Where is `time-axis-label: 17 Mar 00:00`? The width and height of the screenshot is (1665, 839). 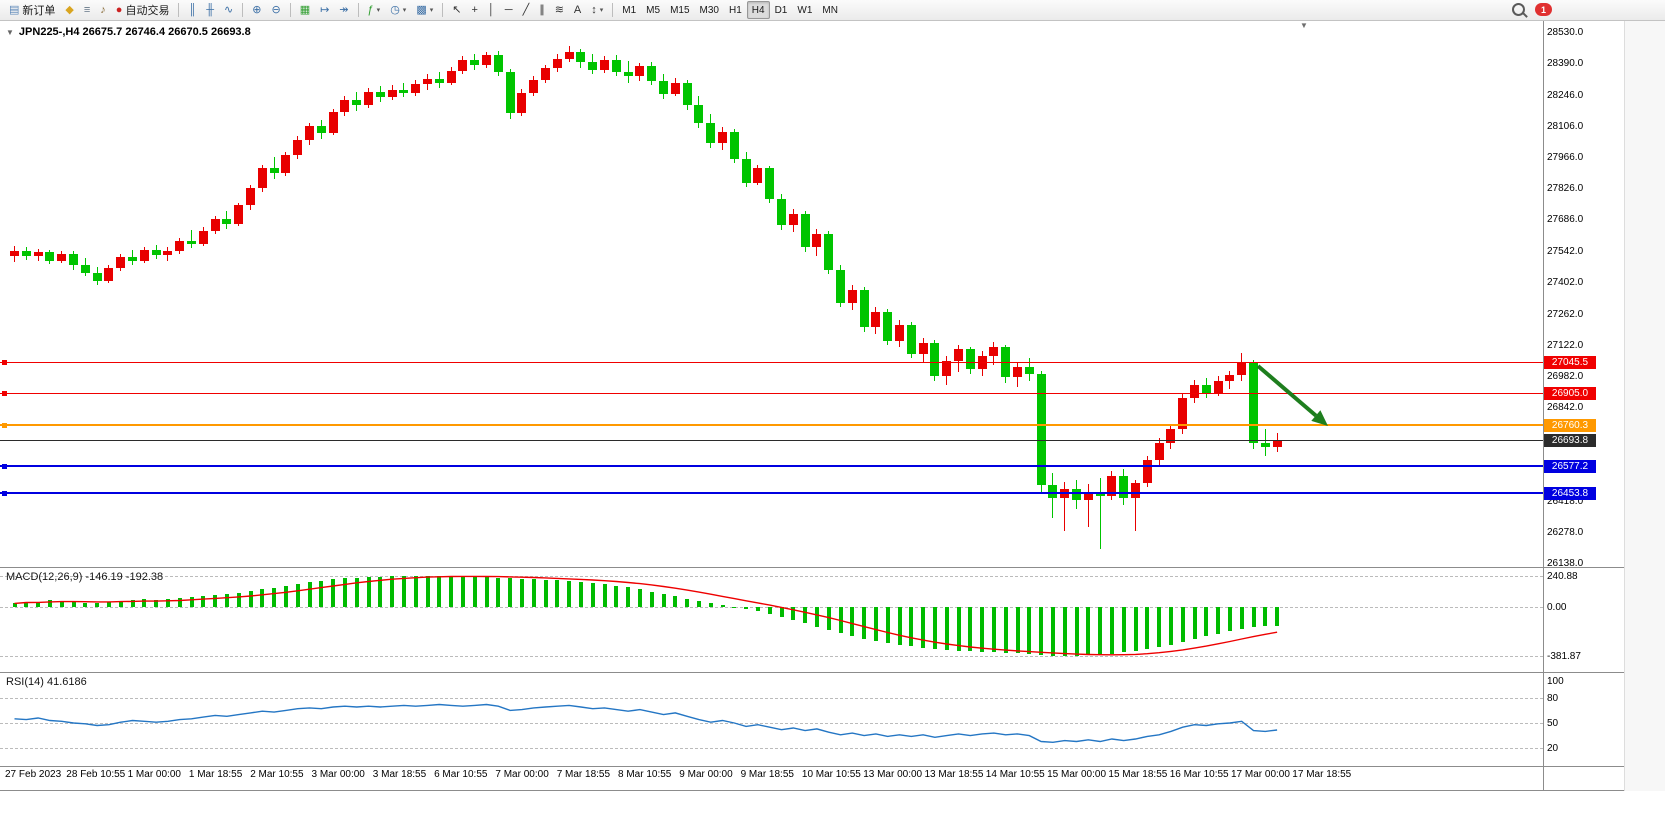
time-axis-label: 17 Mar 00:00 is located at coordinates (1260, 774).